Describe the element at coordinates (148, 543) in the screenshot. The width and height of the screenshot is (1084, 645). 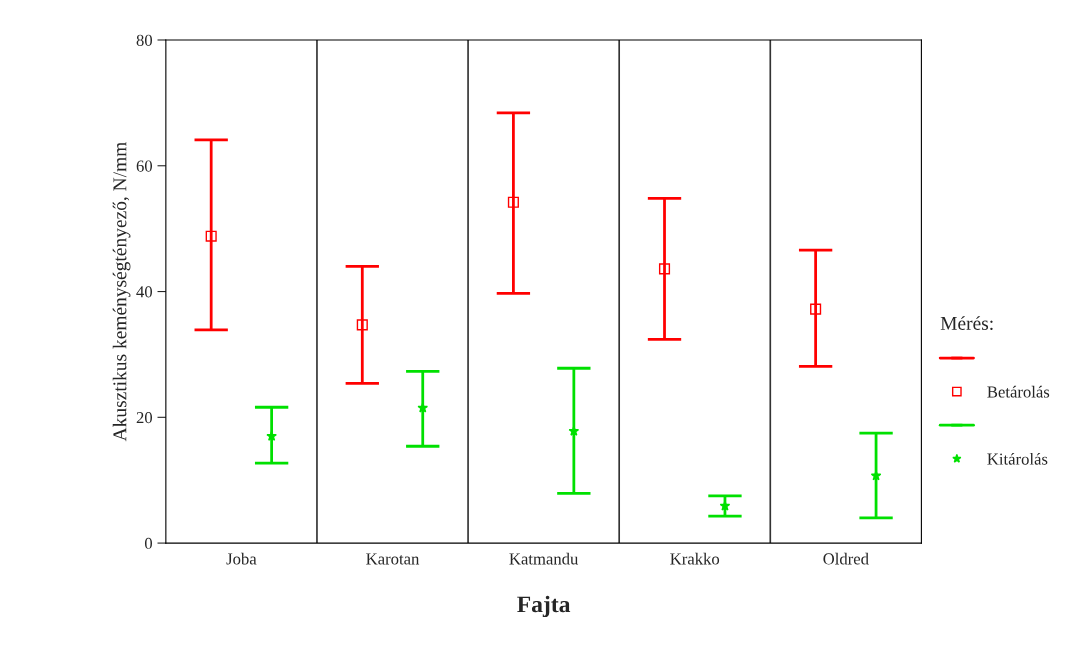
I see `y-tick-label: 0` at that location.